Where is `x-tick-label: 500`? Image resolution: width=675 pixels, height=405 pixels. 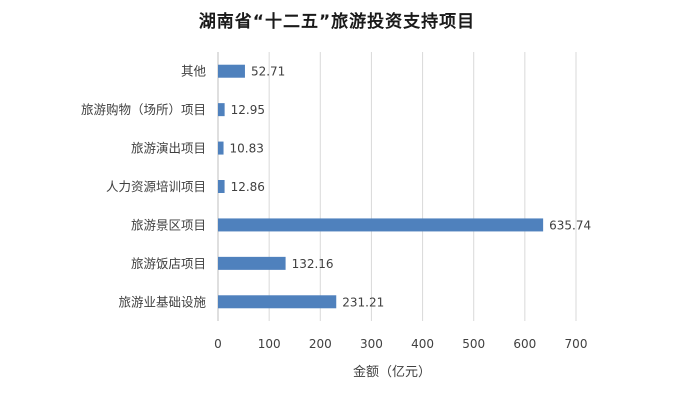 x-tick-label: 500 is located at coordinates (473, 344).